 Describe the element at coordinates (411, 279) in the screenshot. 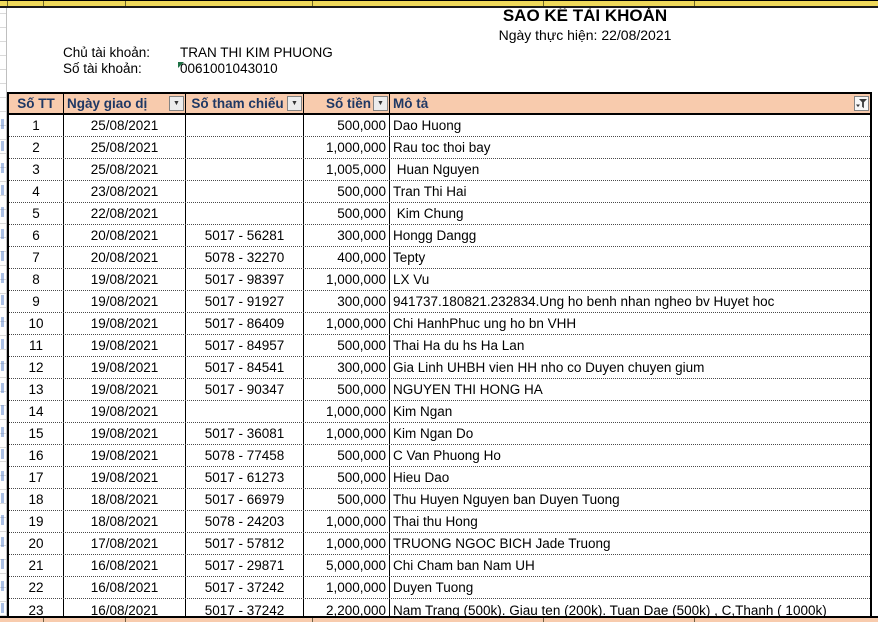

I see `cell-description: LX Vu` at that location.